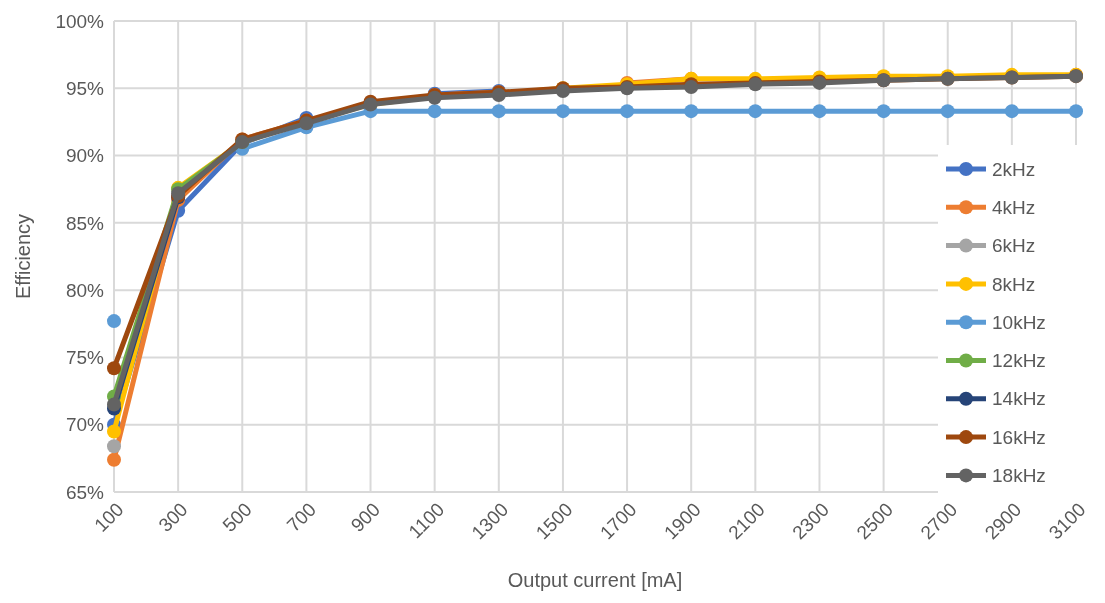  I want to click on legend-label: 14kHz, so click(1019, 399).